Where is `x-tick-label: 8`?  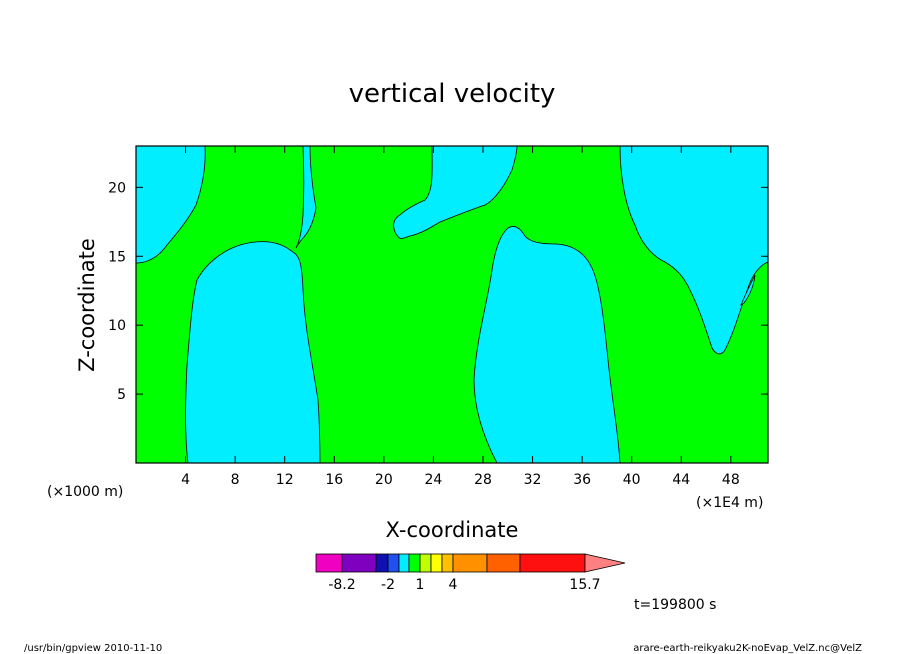
x-tick-label: 8 is located at coordinates (235, 480).